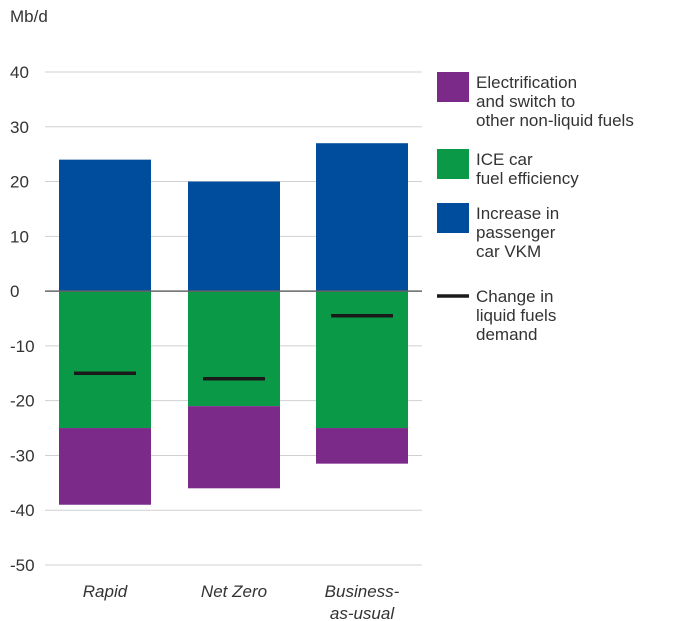 Image resolution: width=681 pixels, height=621 pixels. What do you see at coordinates (19, 72) in the screenshot?
I see `y-tick-label: 40` at bounding box center [19, 72].